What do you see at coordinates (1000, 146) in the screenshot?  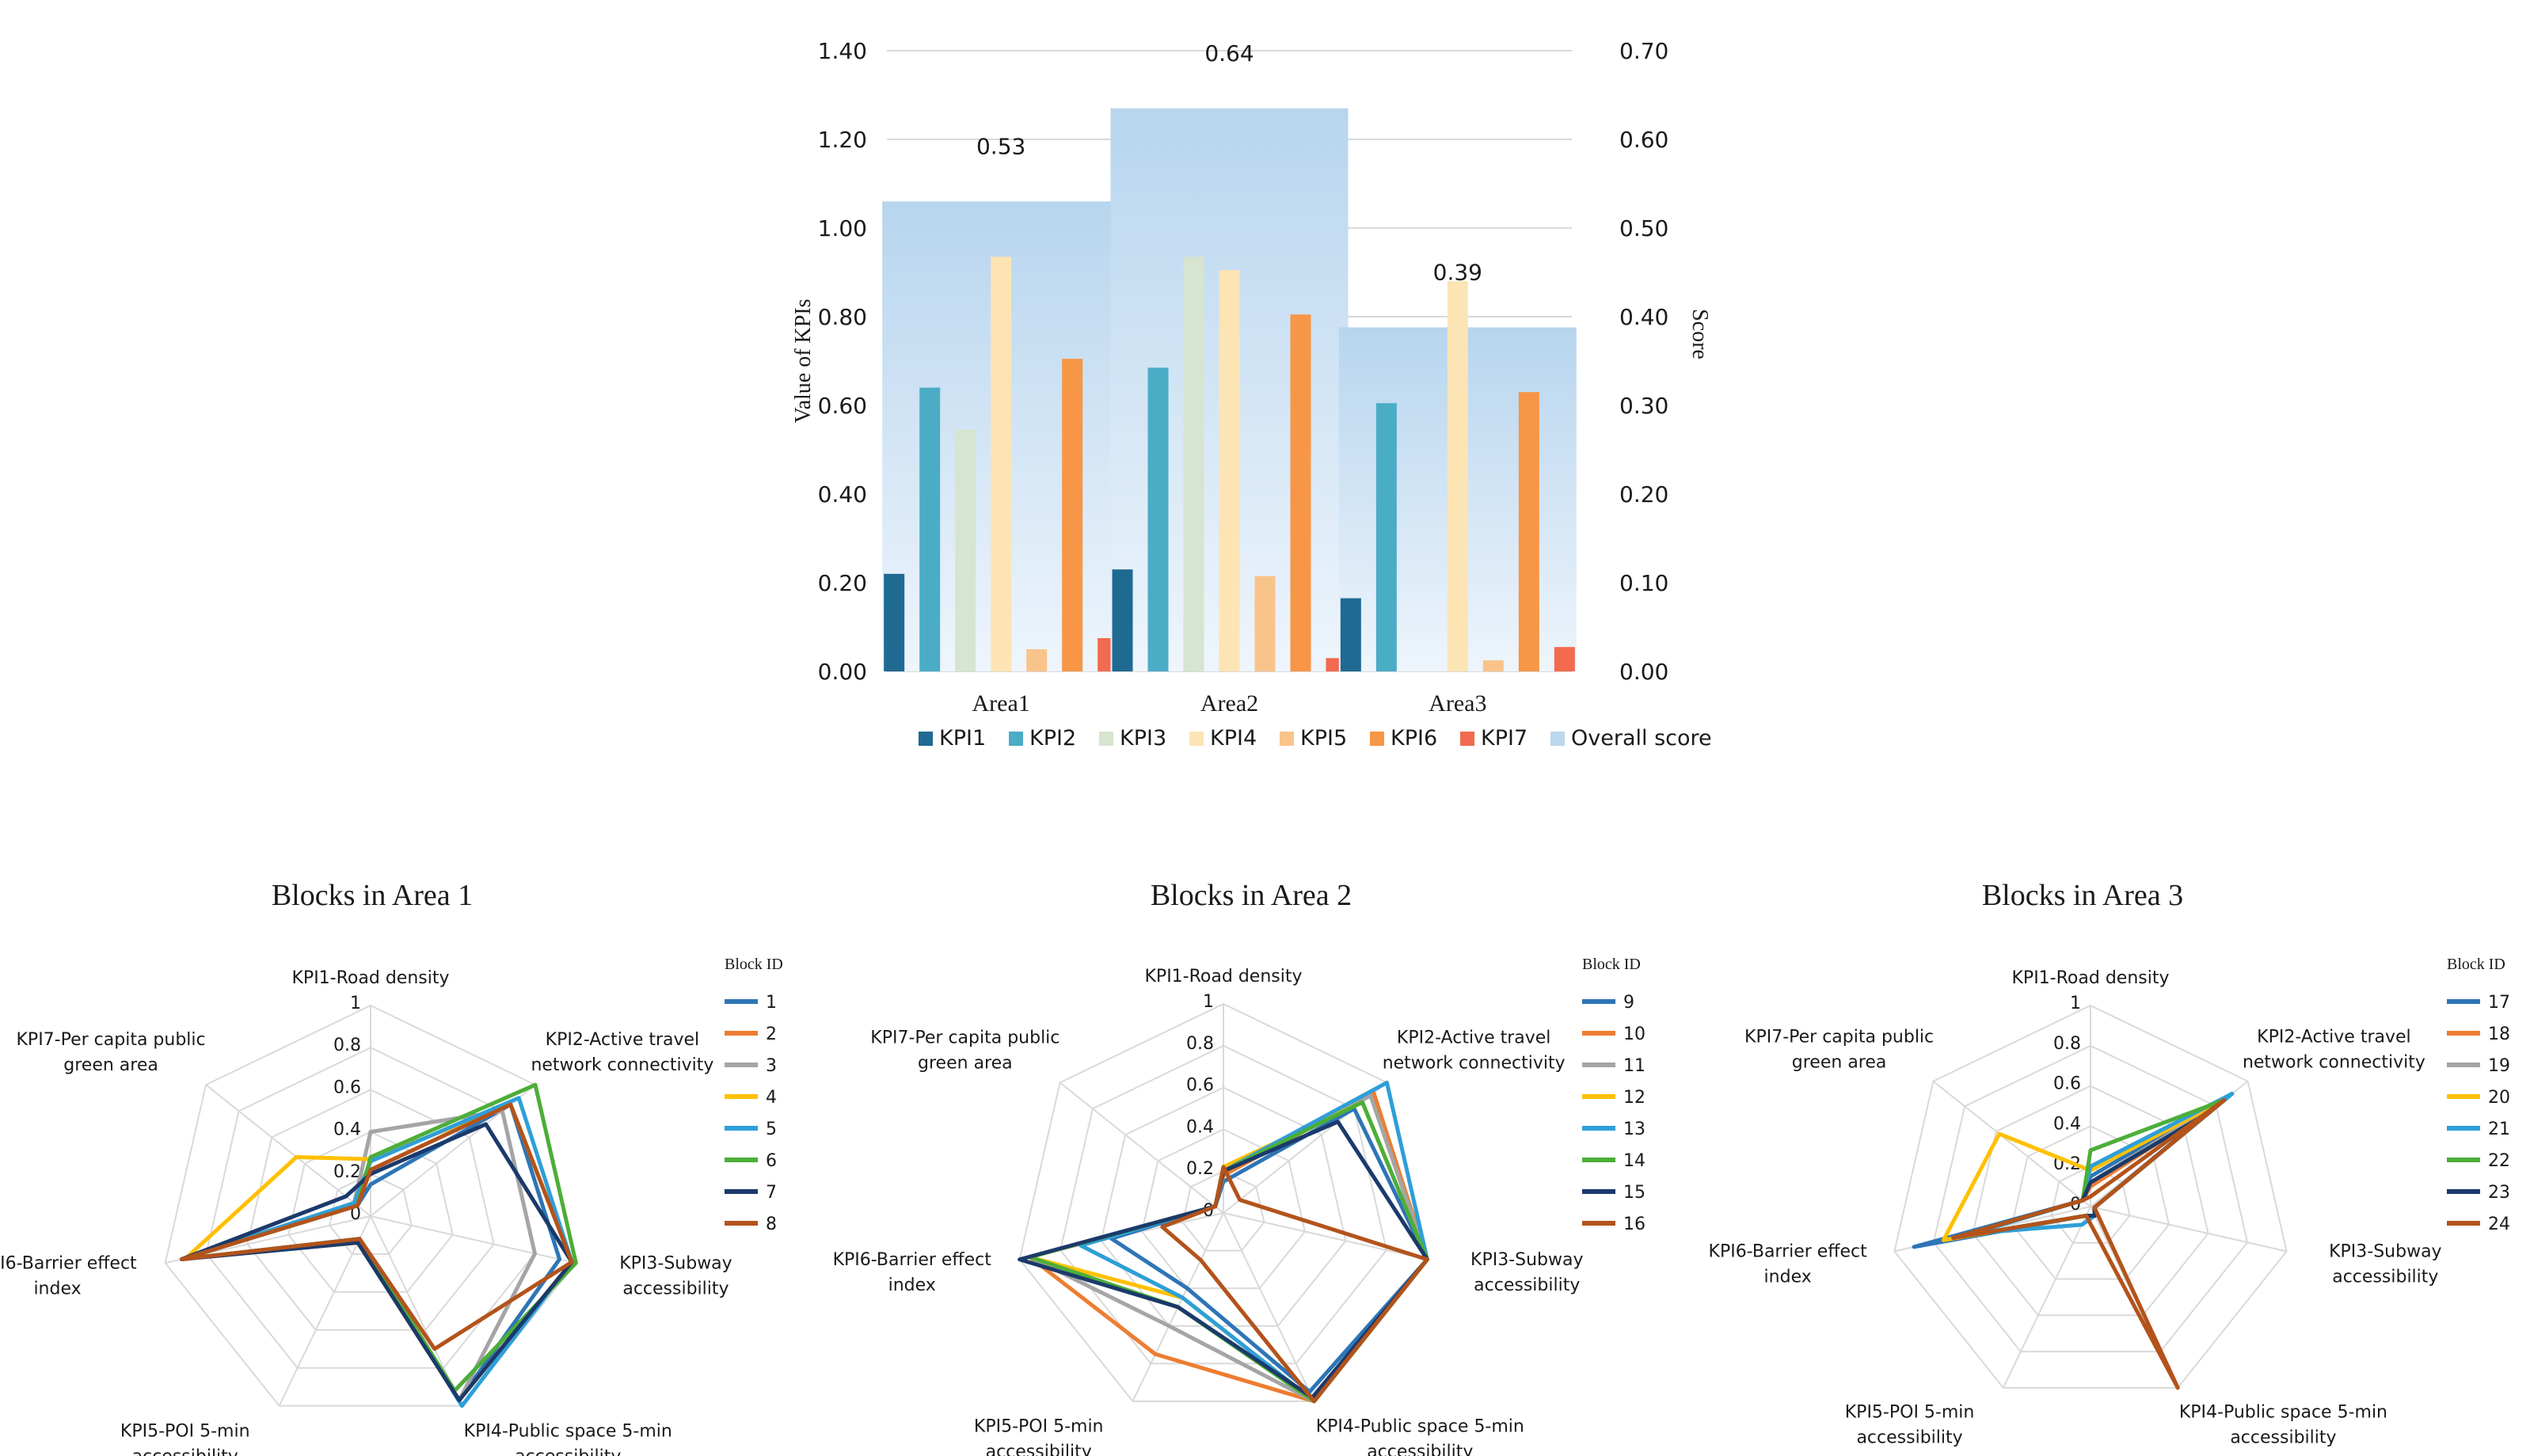 I see `overall-score-label: 0.53` at bounding box center [1000, 146].